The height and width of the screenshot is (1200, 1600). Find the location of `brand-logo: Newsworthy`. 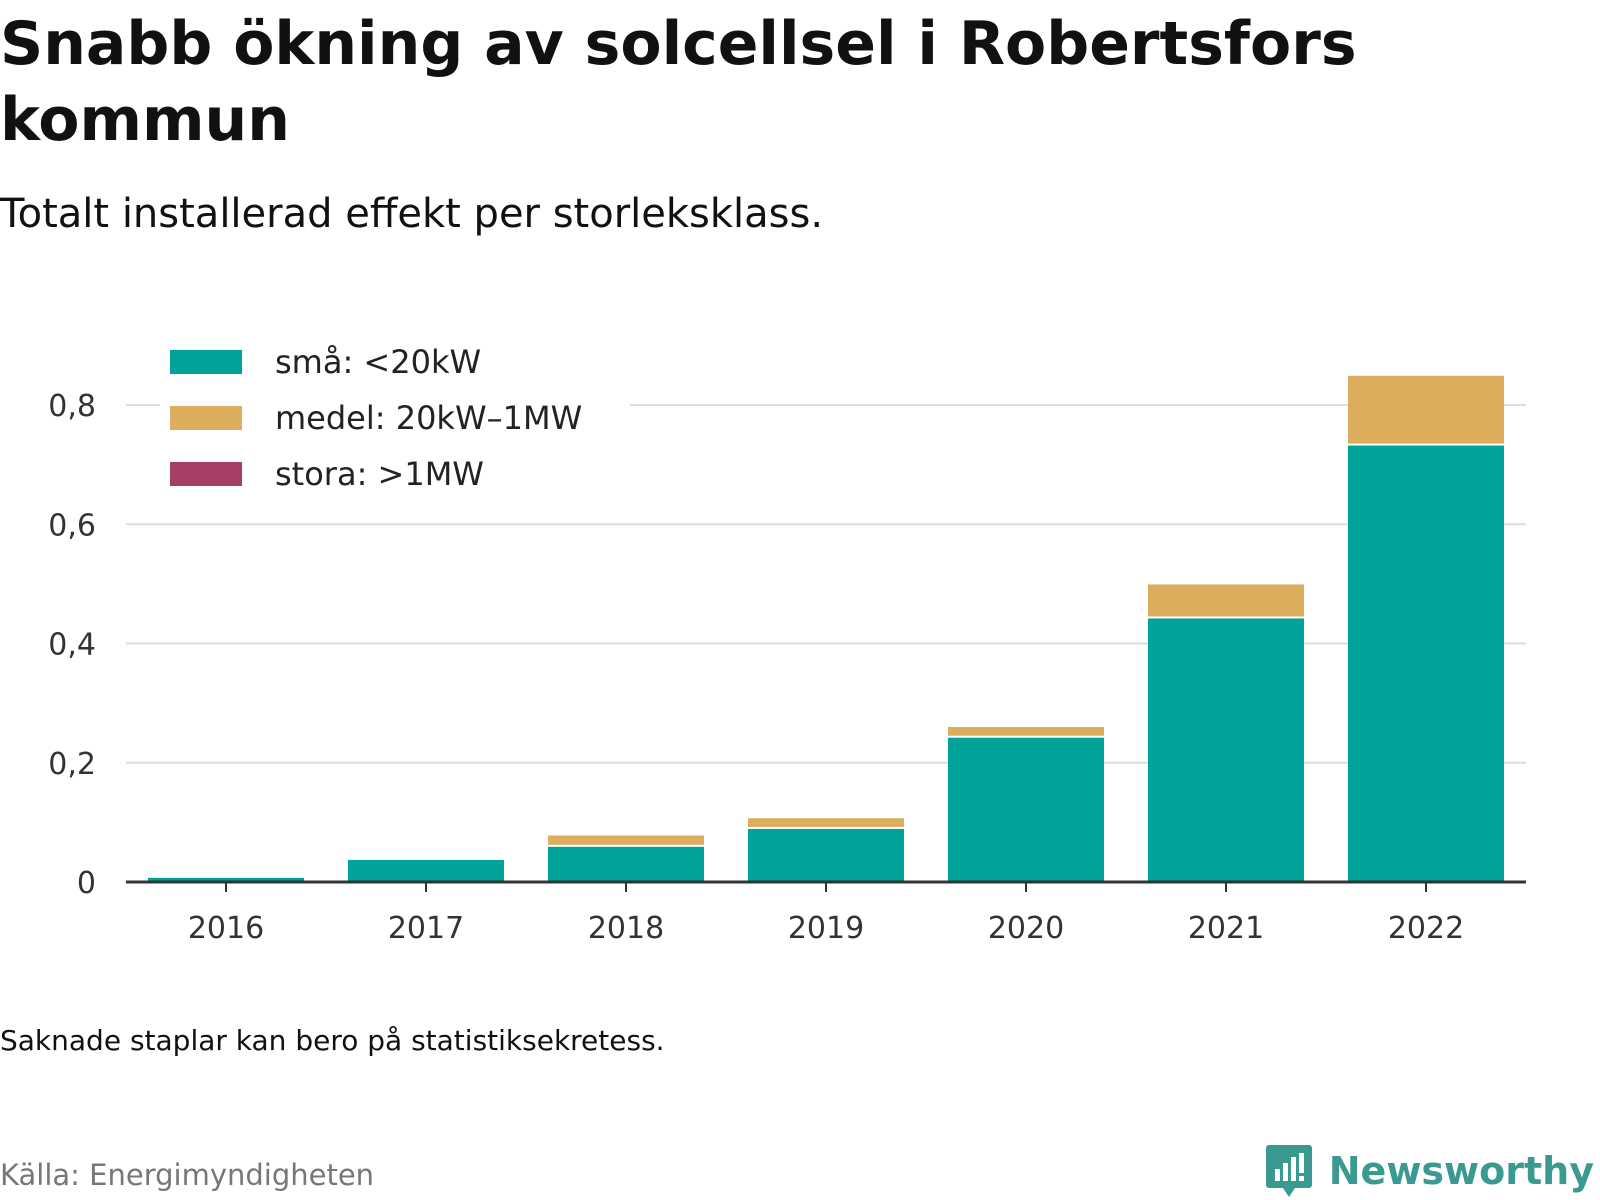

brand-logo: Newsworthy is located at coordinates (1429, 1171).